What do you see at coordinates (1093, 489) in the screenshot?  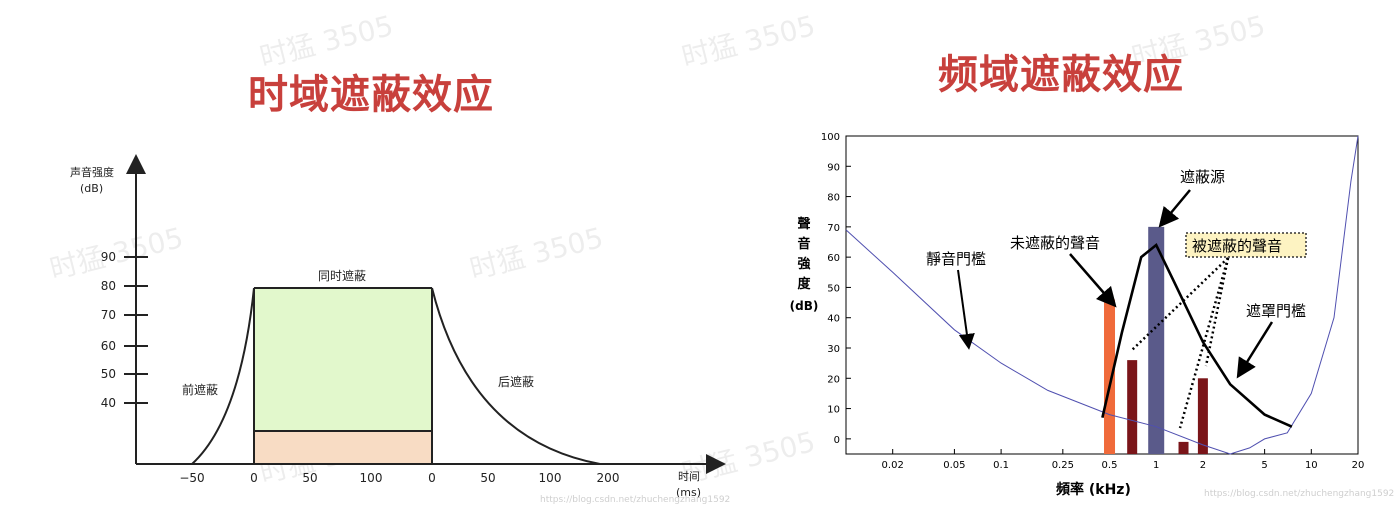 I see `x-axis-label: 頻率 (kHz)` at bounding box center [1093, 489].